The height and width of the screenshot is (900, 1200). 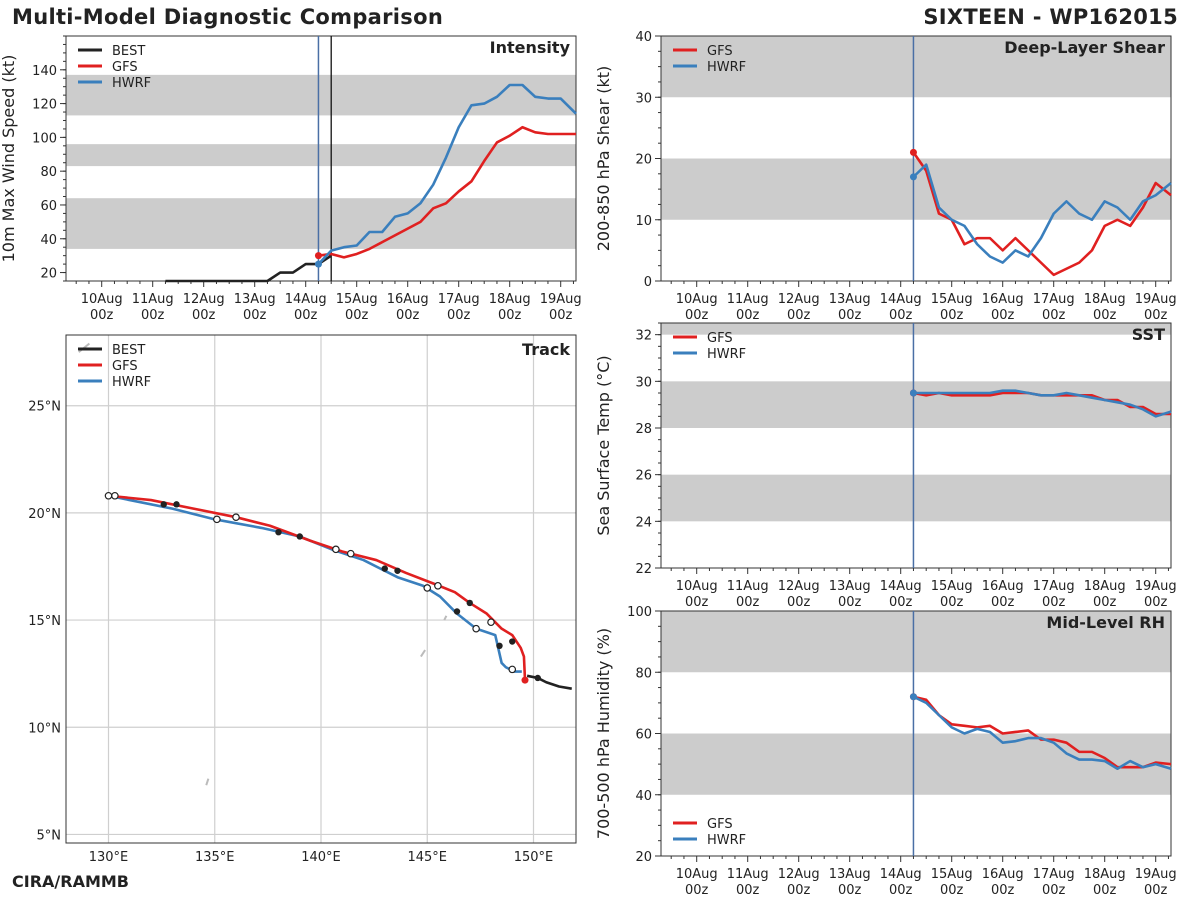 What do you see at coordinates (525, 680) in the screenshot?
I see `gfs-start-point` at bounding box center [525, 680].